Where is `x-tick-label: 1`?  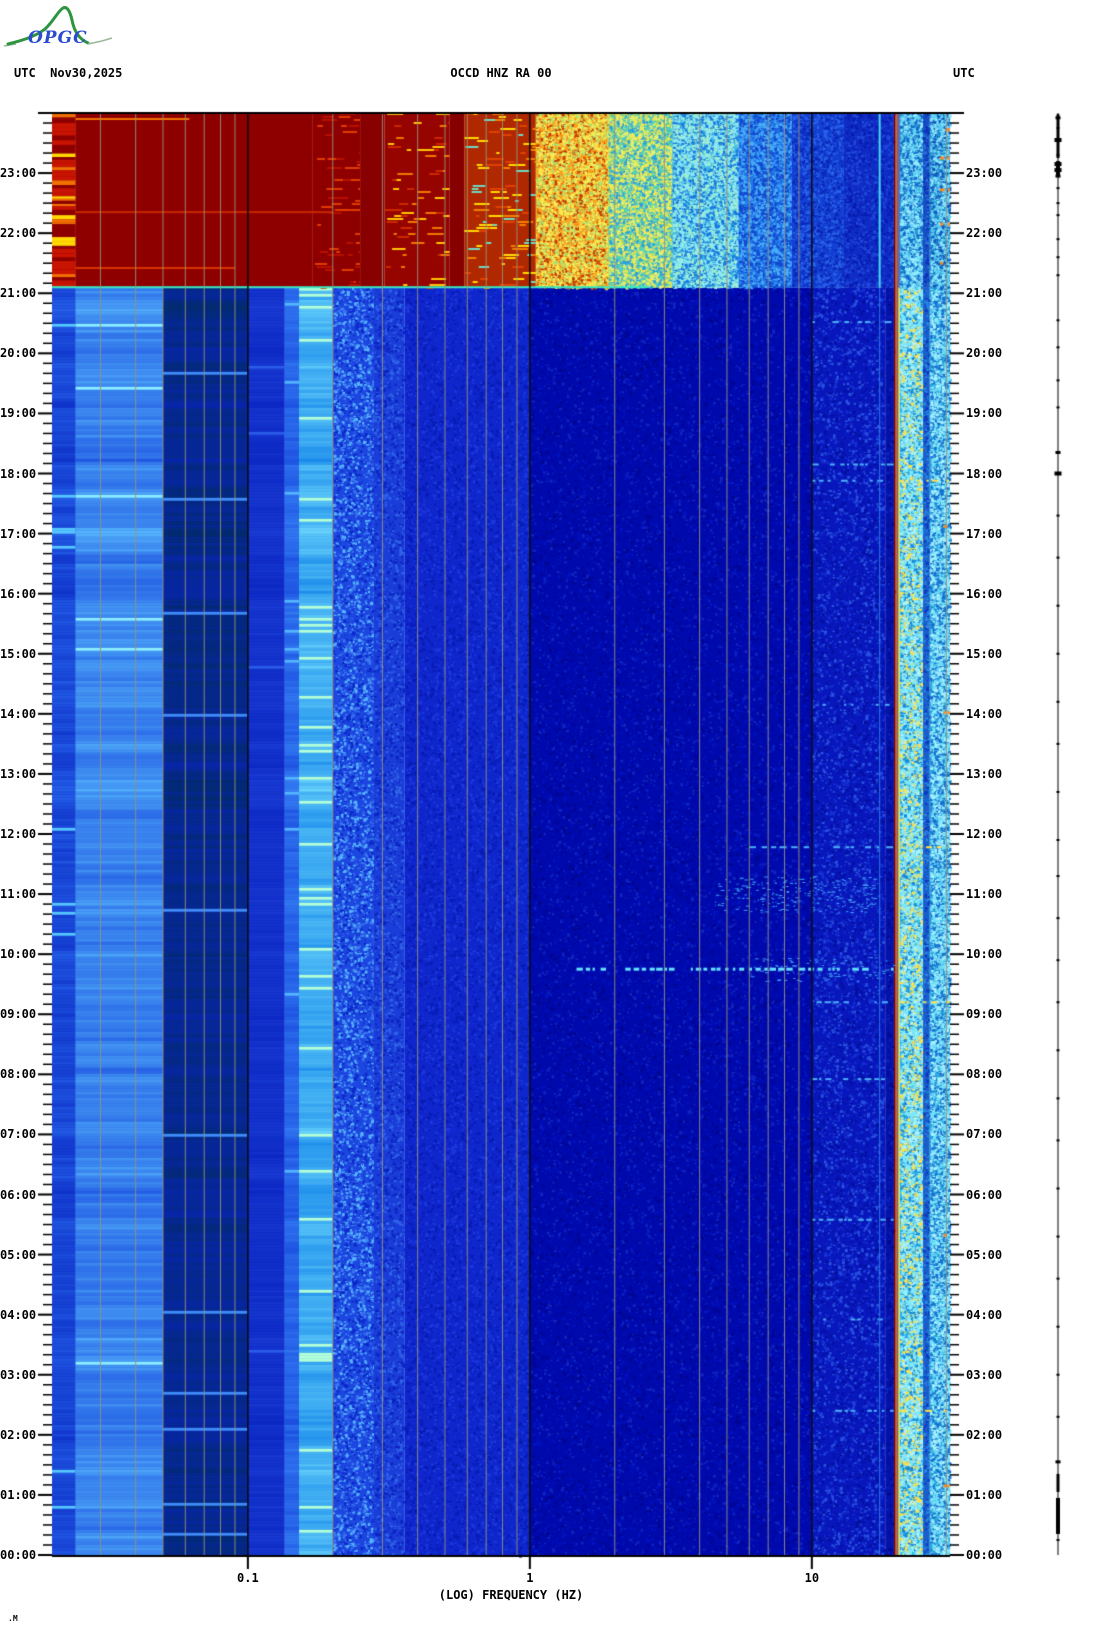
x-tick-label: 1 is located at coordinates (530, 1578).